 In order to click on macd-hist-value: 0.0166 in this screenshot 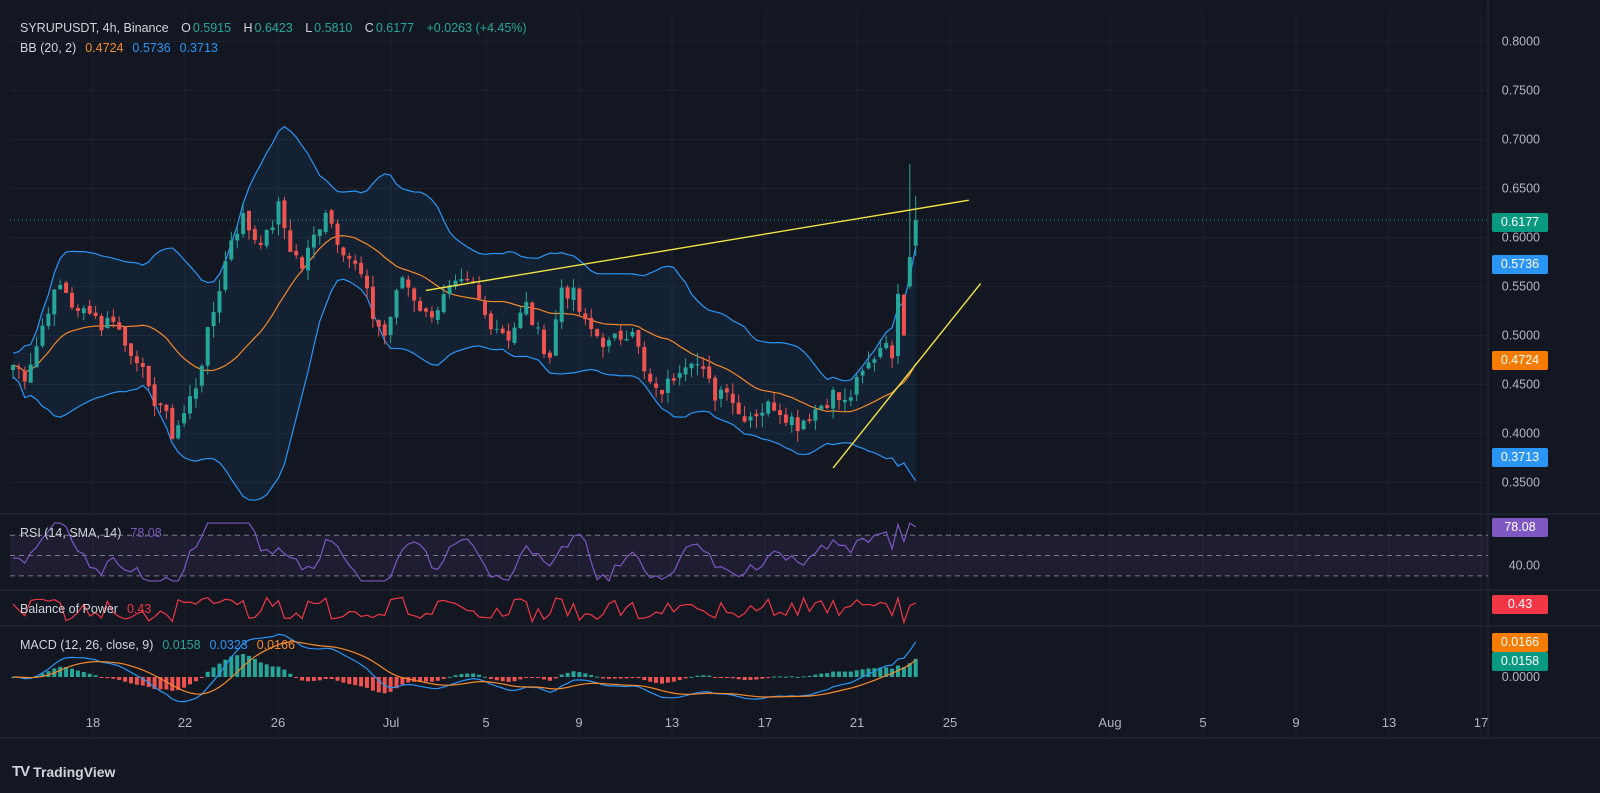, I will do `click(275, 645)`.